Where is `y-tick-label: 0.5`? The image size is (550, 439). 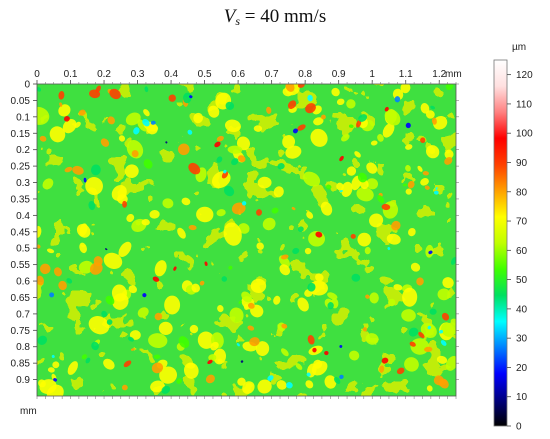
y-tick-label: 0.5 is located at coordinates (23, 249).